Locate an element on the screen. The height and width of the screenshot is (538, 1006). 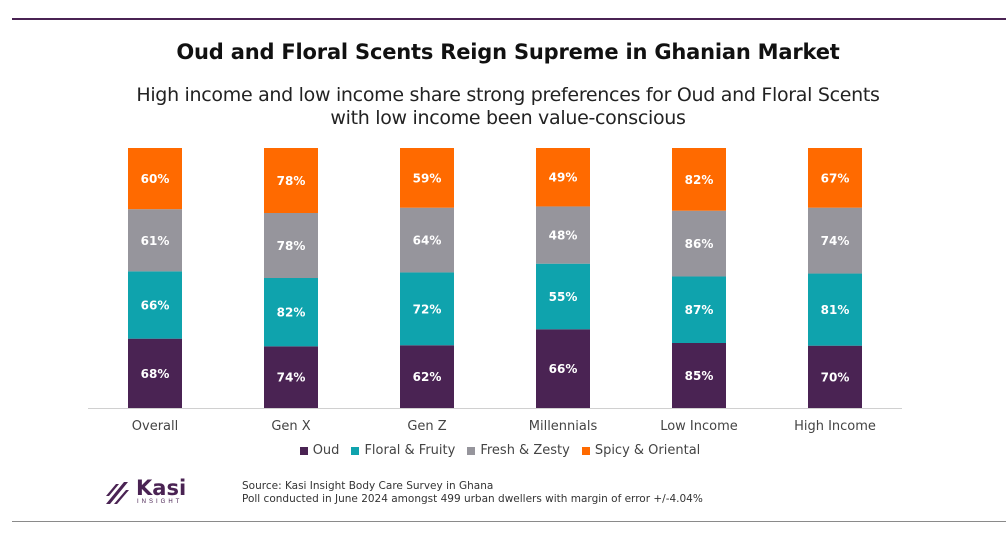
bottom-divider is located at coordinates (509, 521).